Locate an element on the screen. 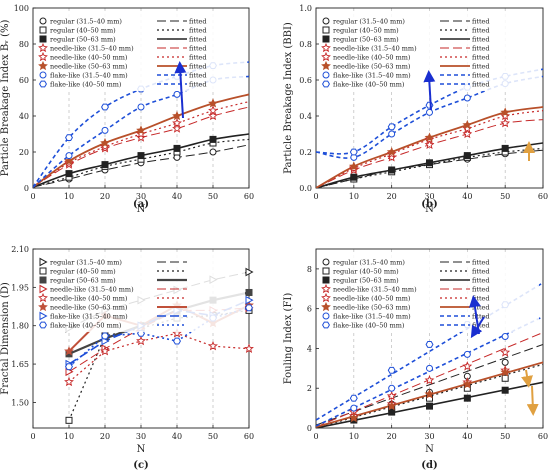  y-tick-label: 80 is located at coordinates (24, 44).